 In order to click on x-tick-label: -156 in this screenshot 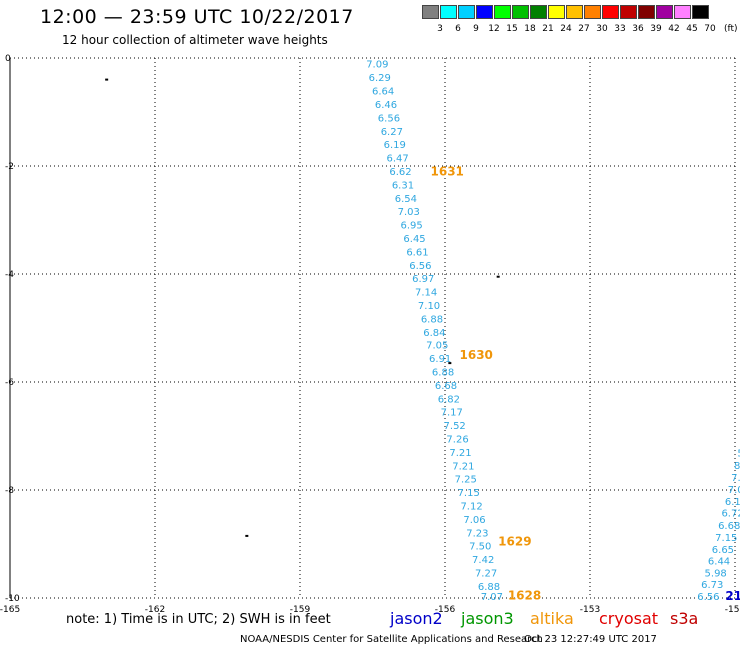, I will do `click(445, 610)`.